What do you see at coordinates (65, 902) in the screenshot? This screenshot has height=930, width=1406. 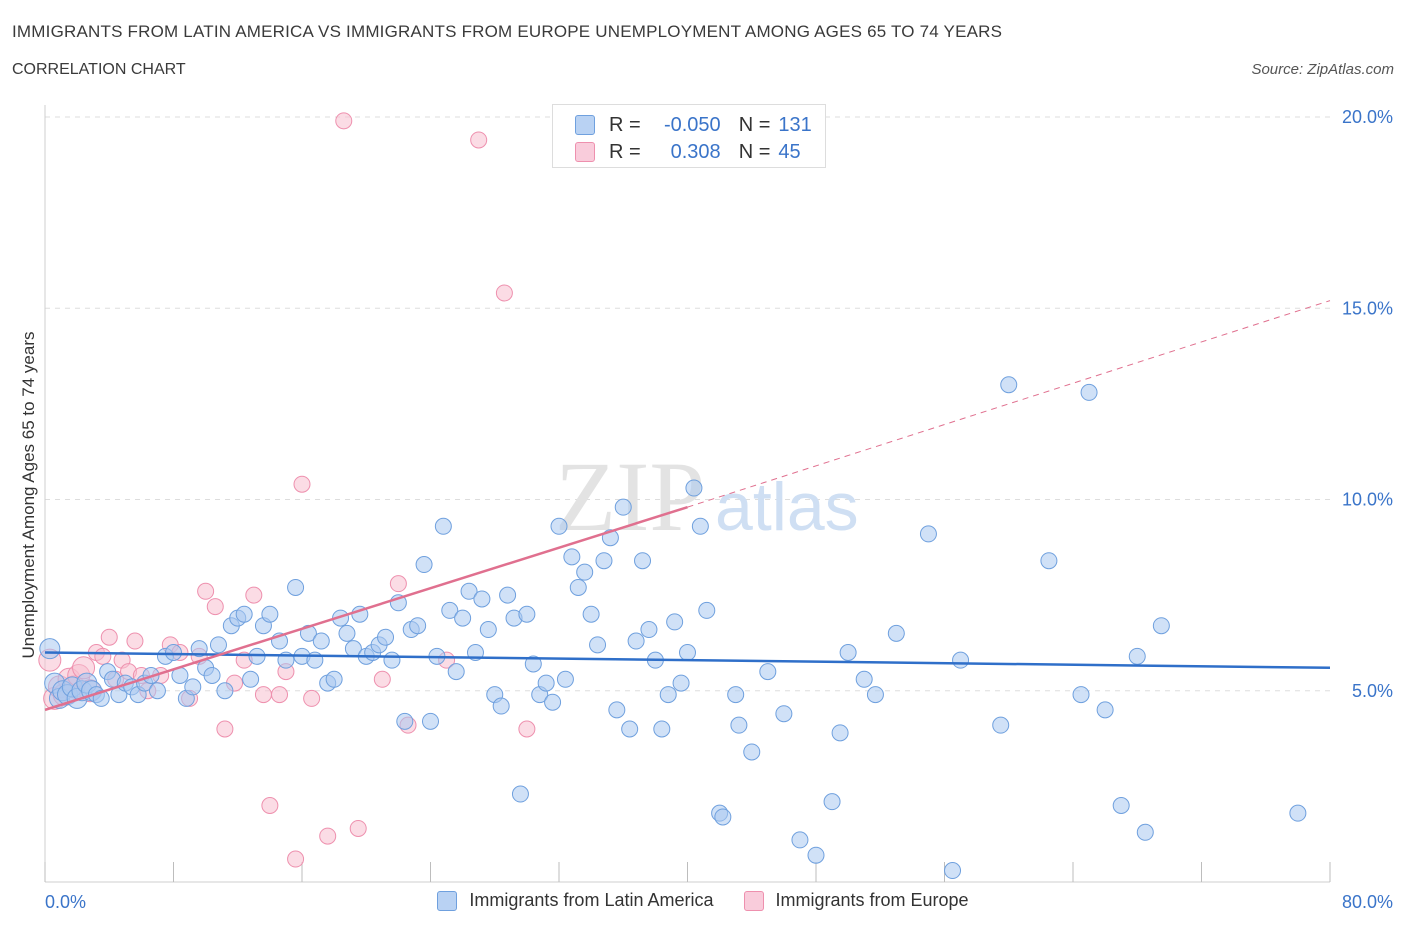 I see `x-tick-label: 0.0%` at bounding box center [65, 902].